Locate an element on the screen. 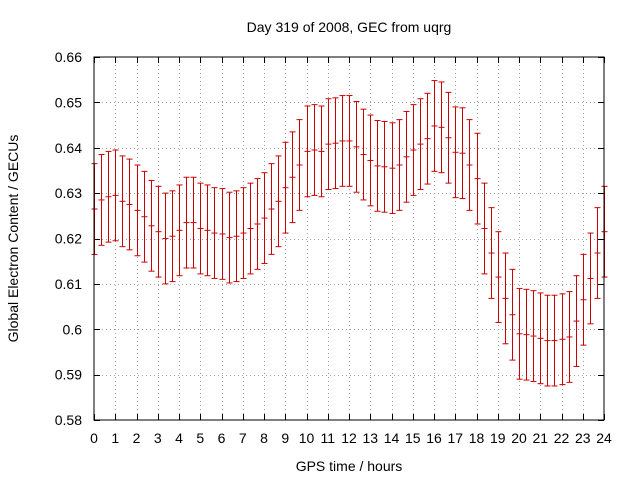 This screenshot has height=480, width=640. x-tick-label: 0 is located at coordinates (94, 438).